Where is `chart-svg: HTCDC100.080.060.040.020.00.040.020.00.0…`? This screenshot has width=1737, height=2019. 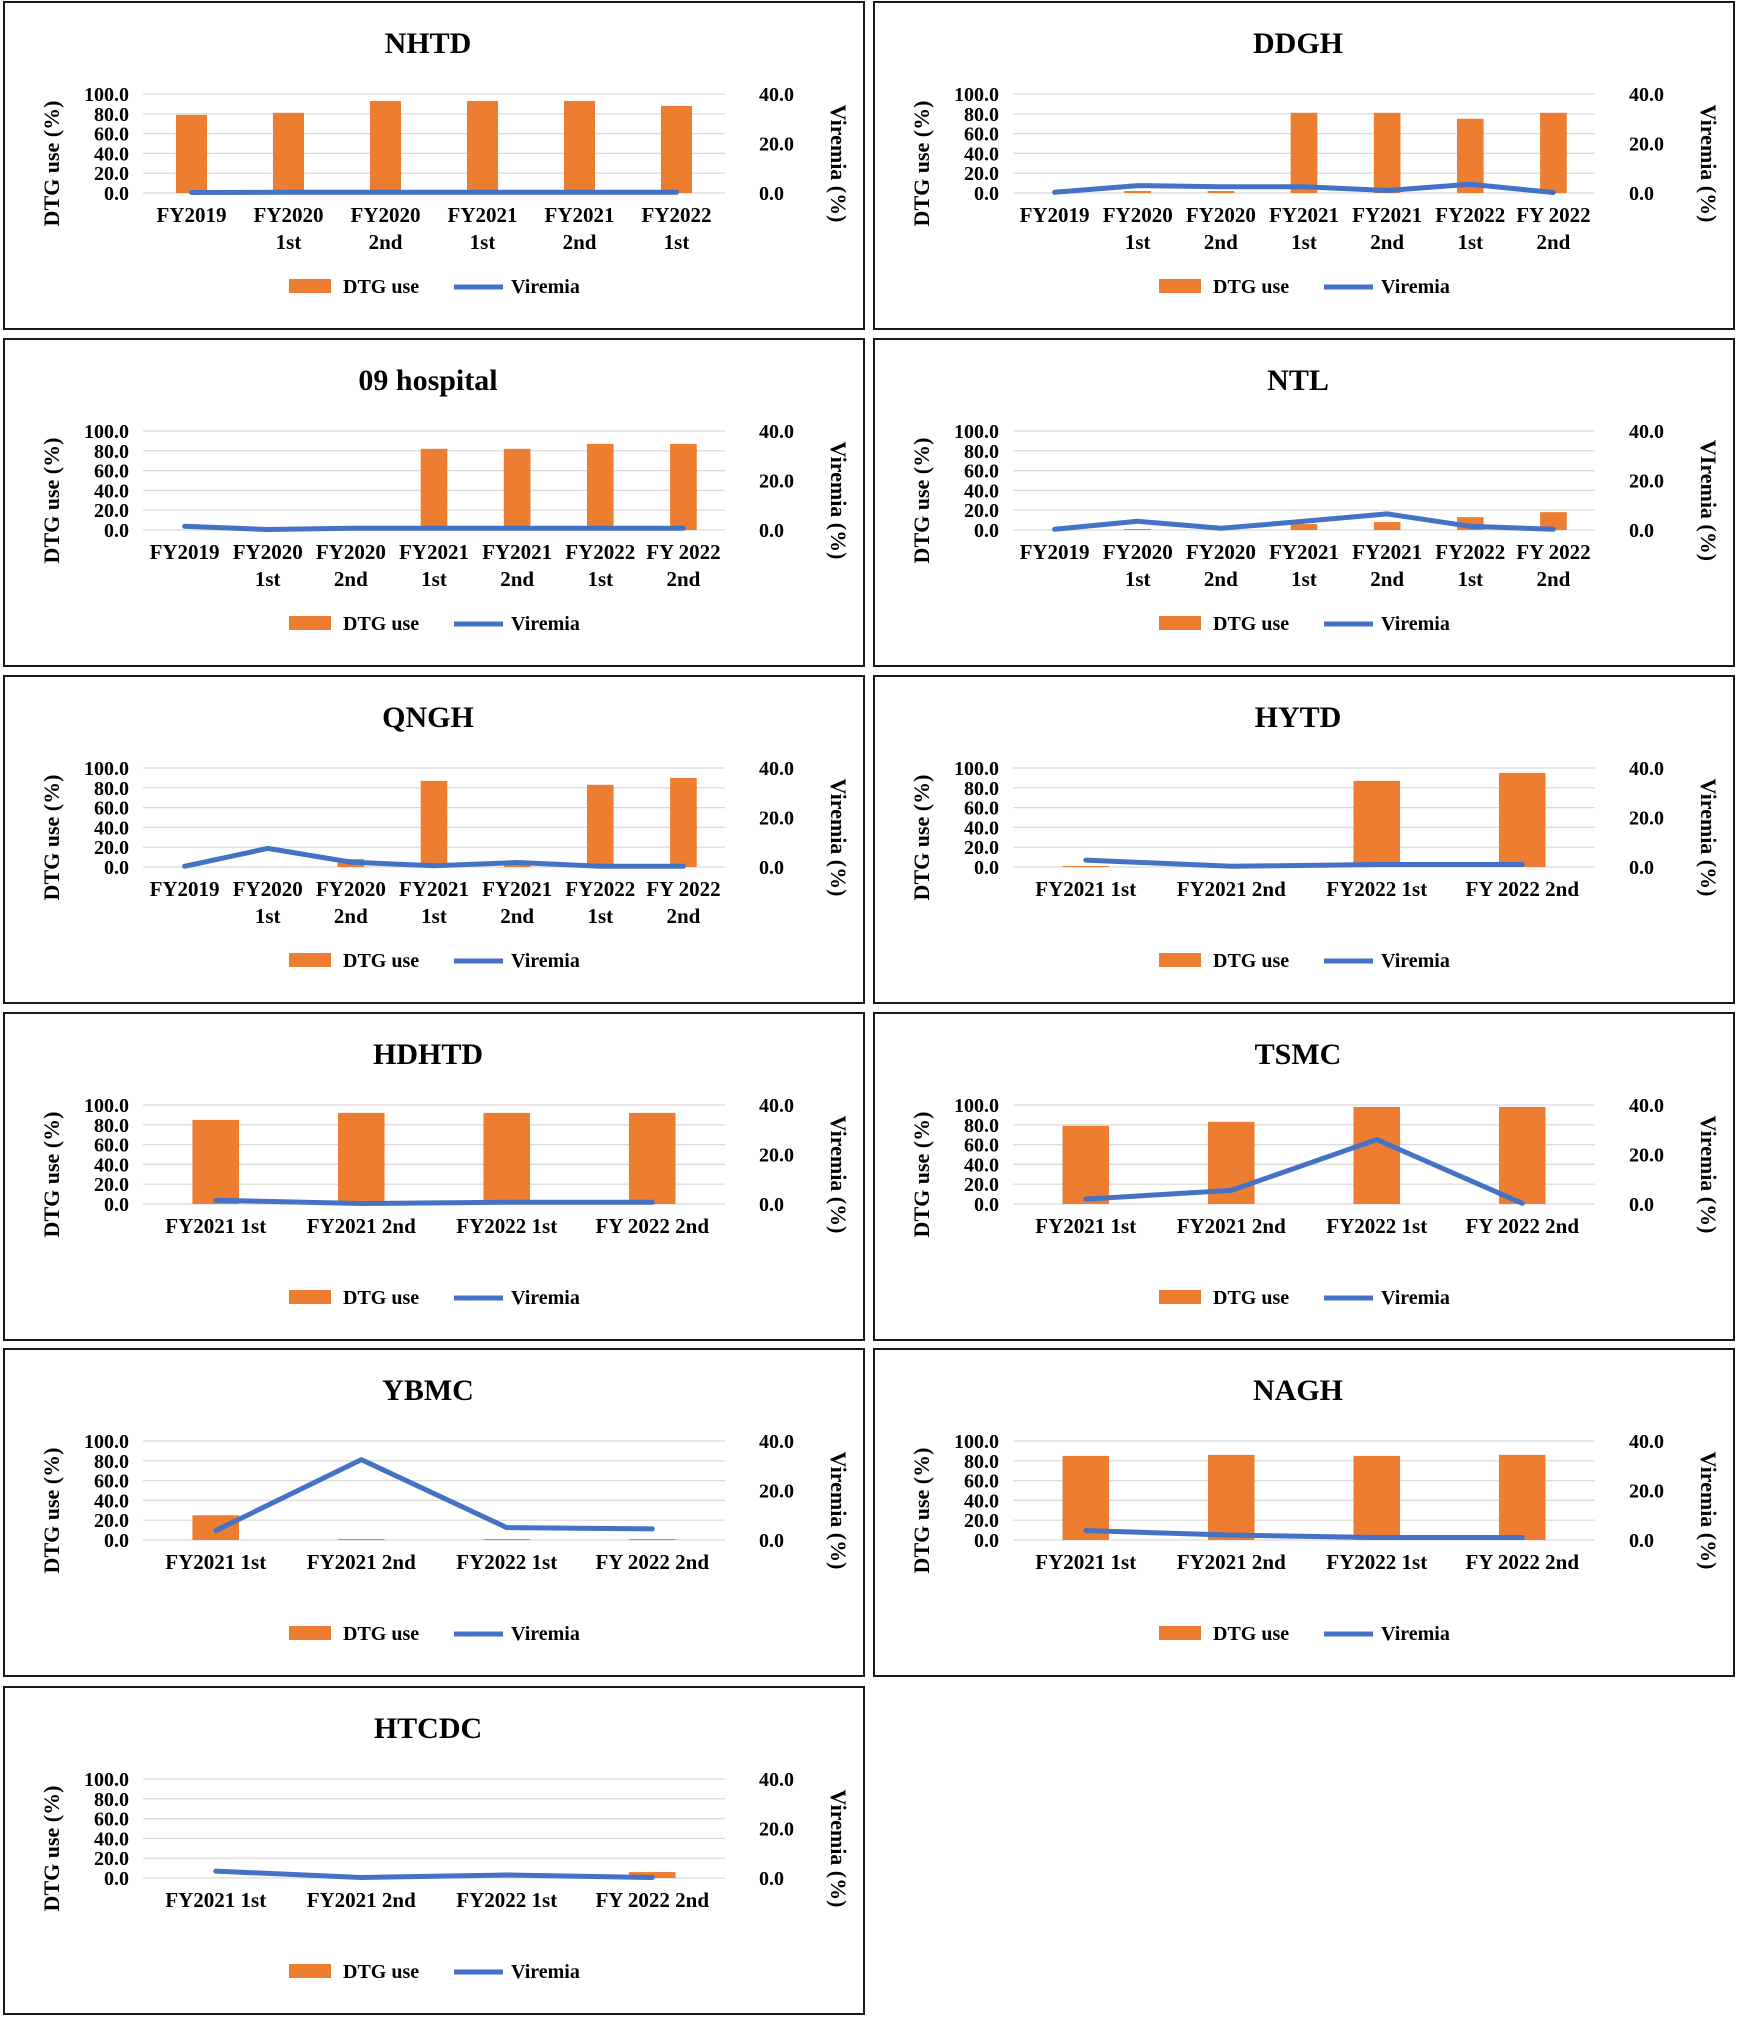
chart-svg: HTCDC100.080.060.040.020.00.040.020.00.0… is located at coordinates (445, 1847).